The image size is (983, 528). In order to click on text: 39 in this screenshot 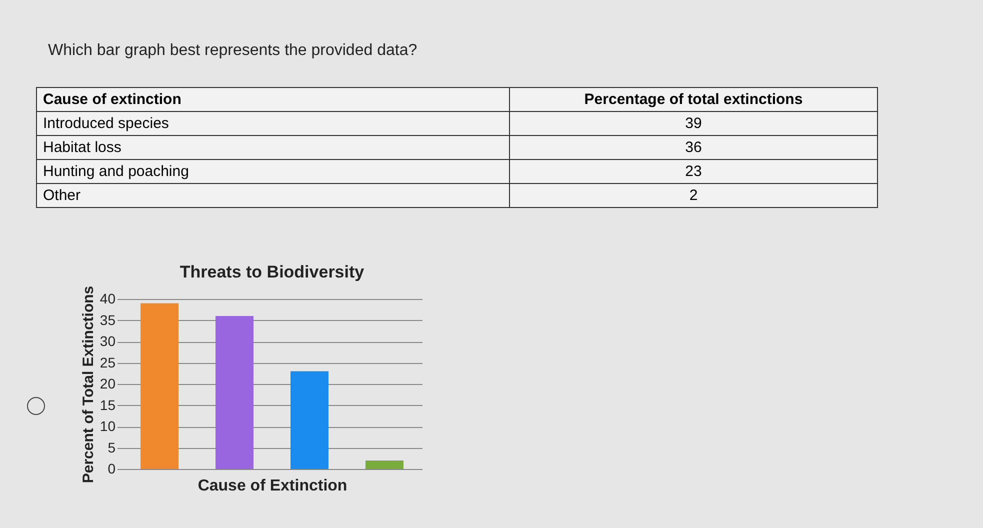, I will do `click(694, 124)`.